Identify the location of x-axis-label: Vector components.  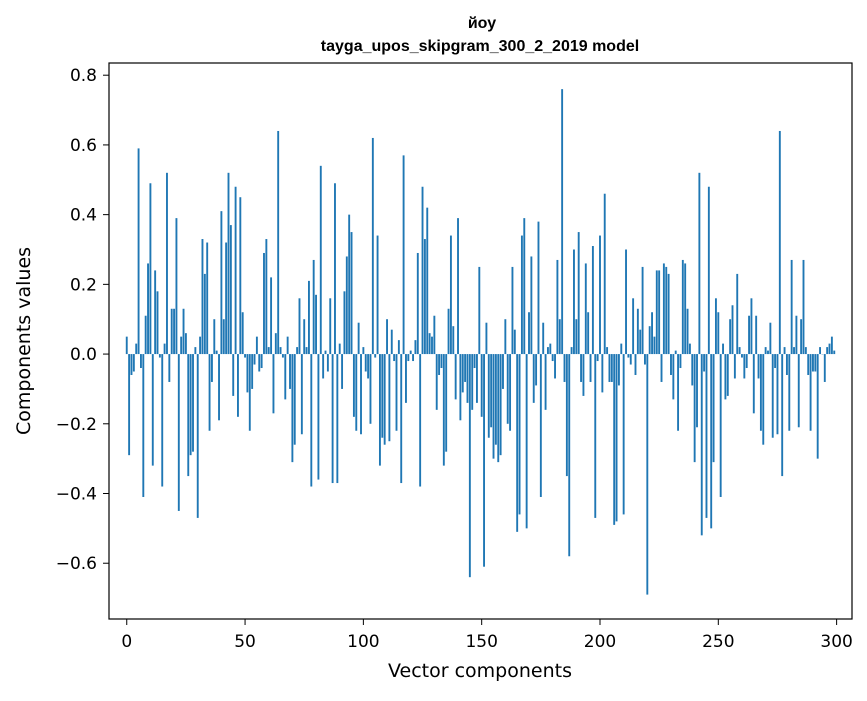
(480, 671).